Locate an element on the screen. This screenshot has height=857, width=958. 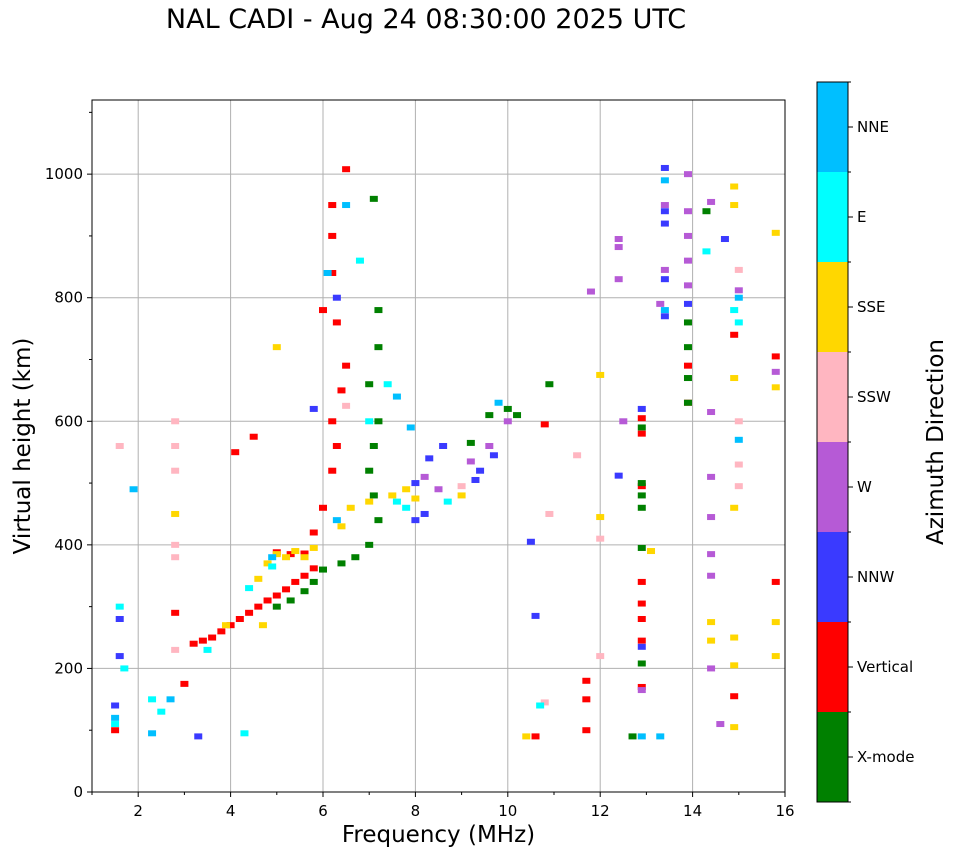
colorbar-tick-label: X-mode is located at coordinates (885, 757).